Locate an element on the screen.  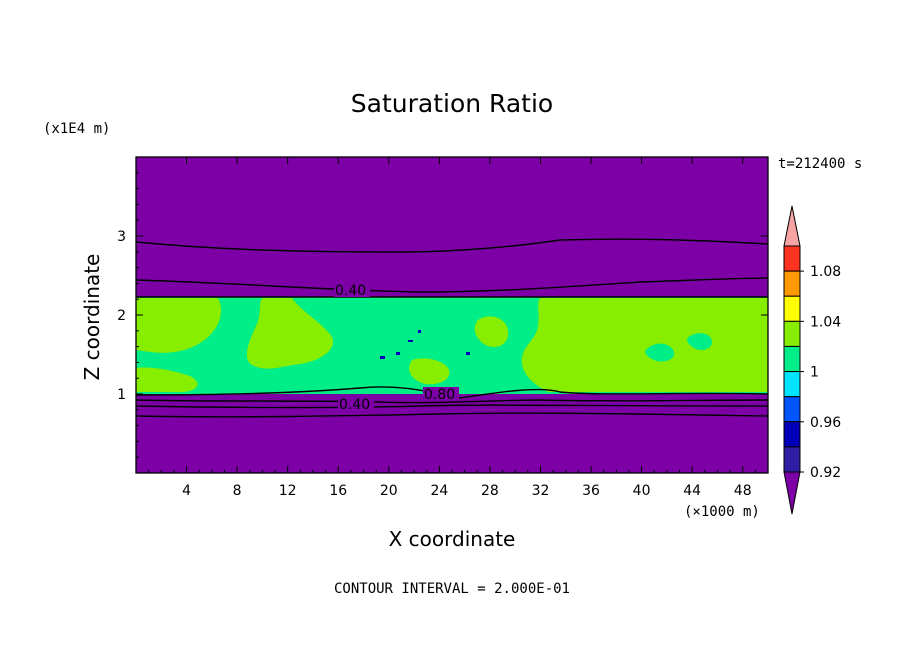
x-tick-label: 28 is located at coordinates (490, 491).